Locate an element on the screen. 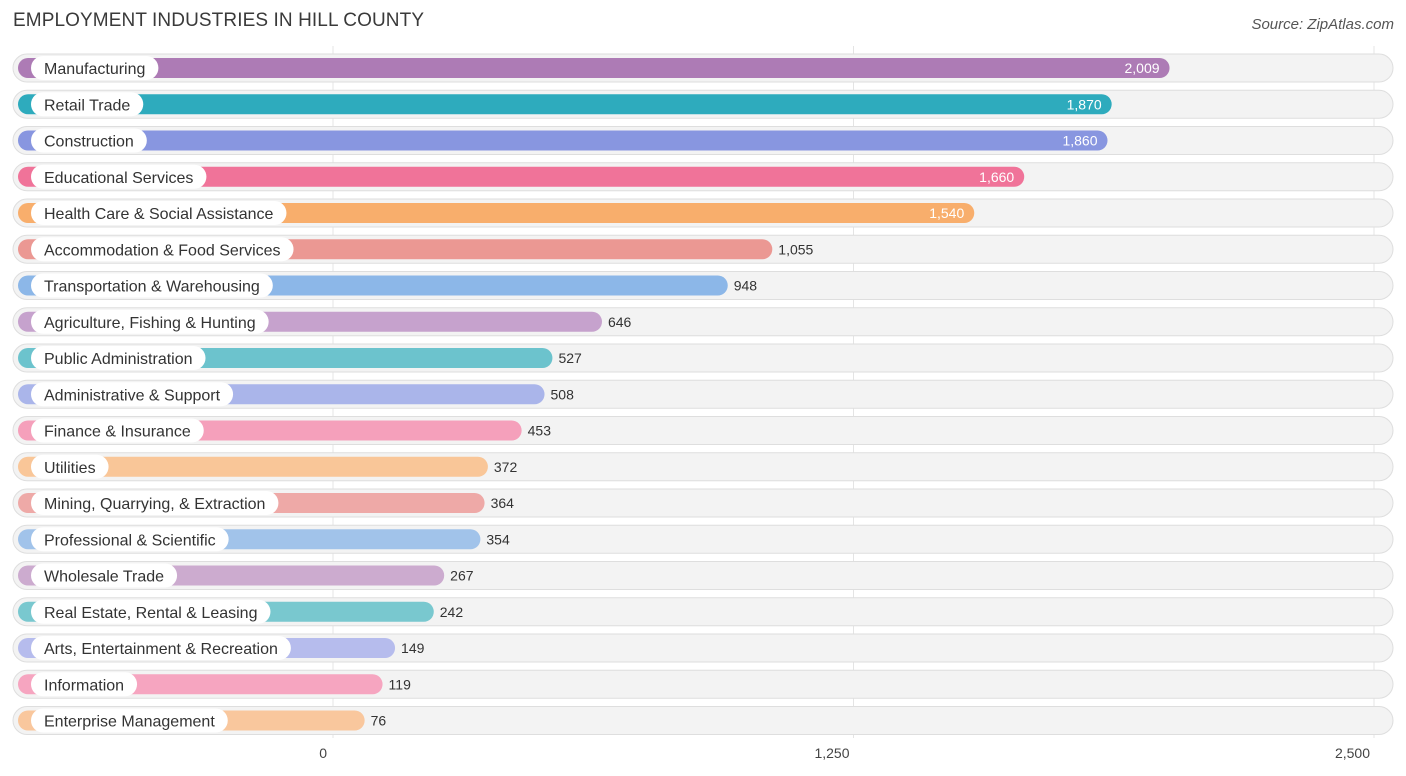  value-label: 1,660 is located at coordinates (996, 177).